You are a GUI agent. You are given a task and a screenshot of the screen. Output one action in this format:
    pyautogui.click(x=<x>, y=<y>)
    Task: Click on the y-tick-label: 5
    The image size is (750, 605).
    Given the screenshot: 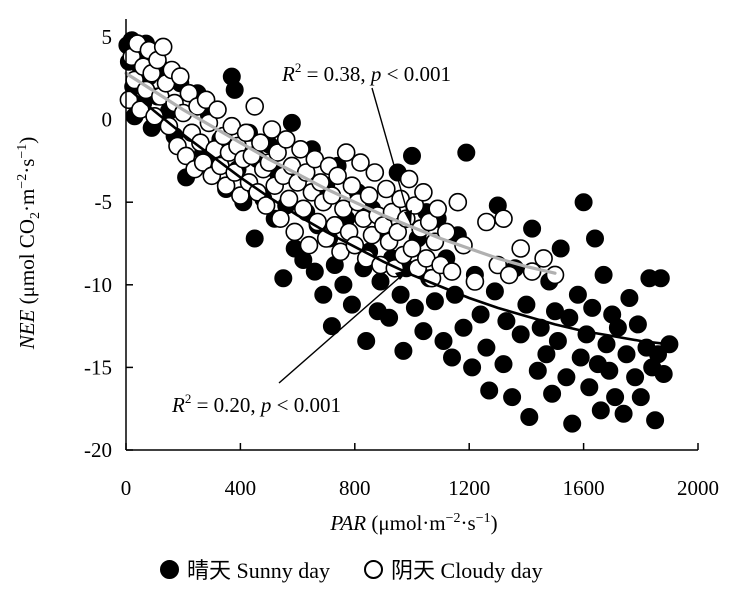 What is the action you would take?
    pyautogui.click(x=107, y=37)
    